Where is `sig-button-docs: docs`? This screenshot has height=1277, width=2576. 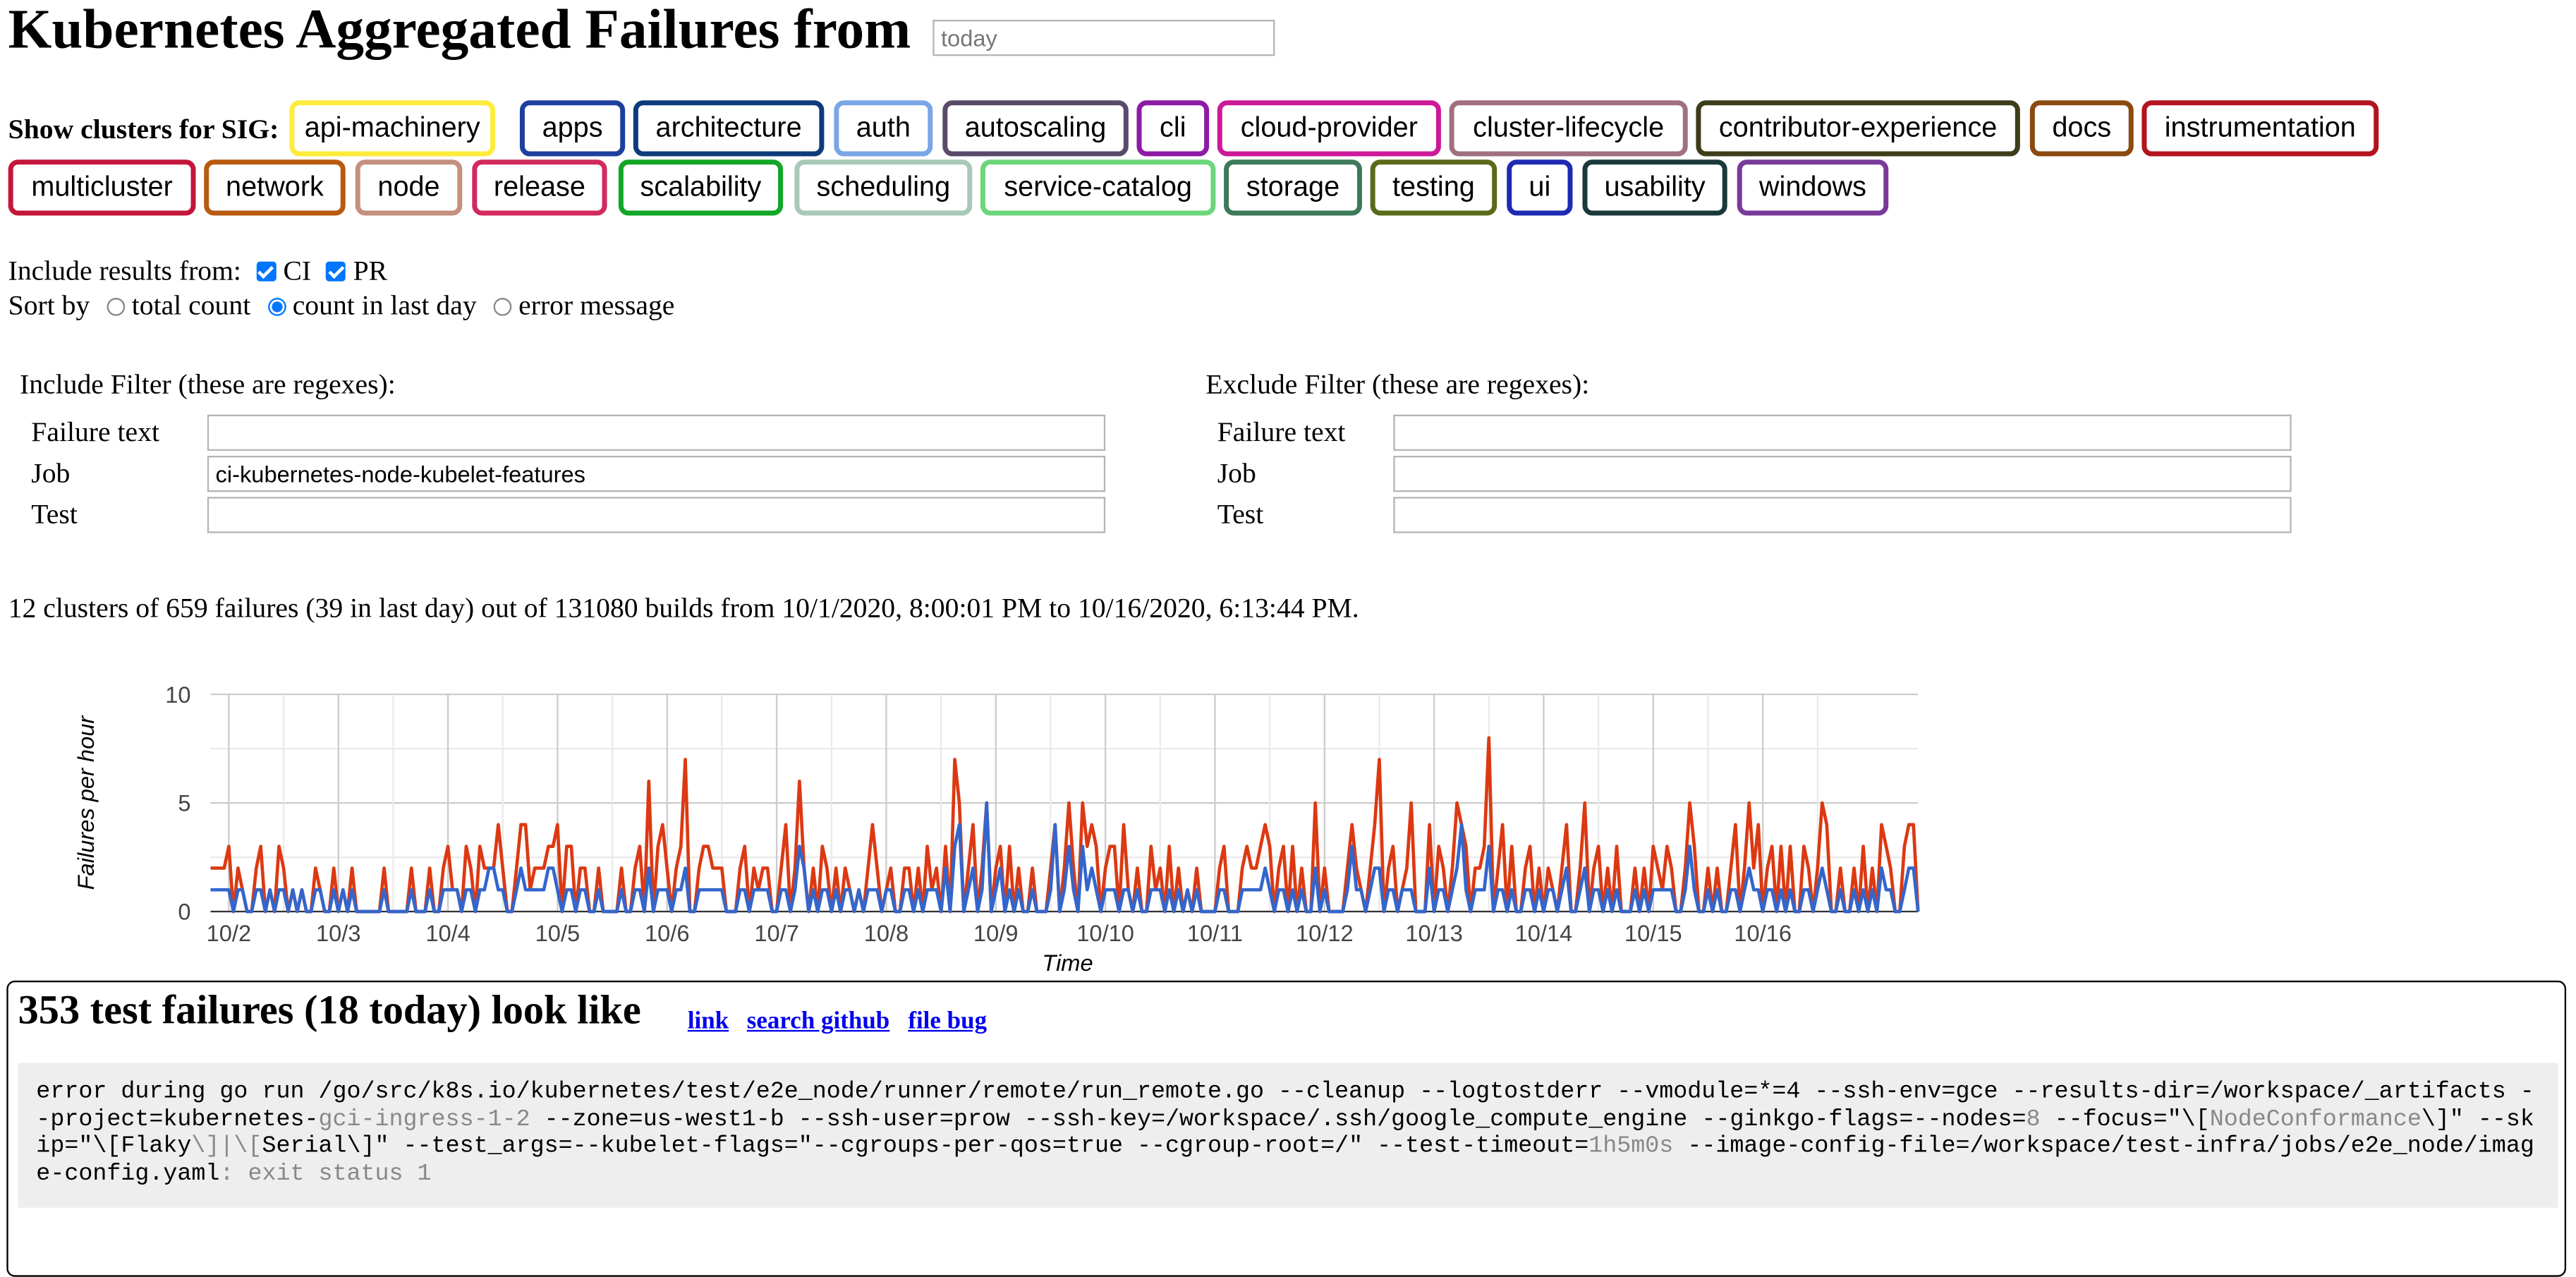
sig-button-docs: docs is located at coordinates (2081, 128).